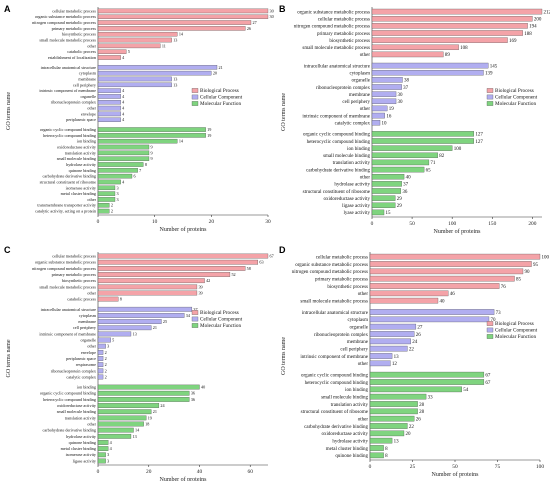 The height and width of the screenshot is (481, 550). I want to click on value-label: 67, so click(272, 256).